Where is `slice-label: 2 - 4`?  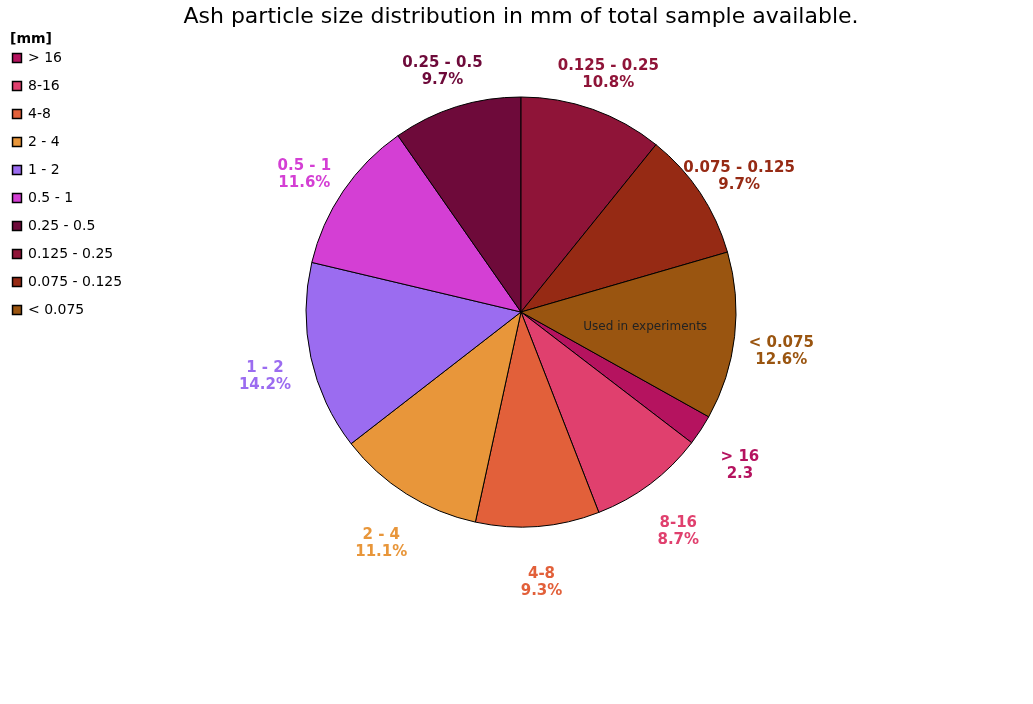
slice-label: 2 - 4 is located at coordinates (381, 533).